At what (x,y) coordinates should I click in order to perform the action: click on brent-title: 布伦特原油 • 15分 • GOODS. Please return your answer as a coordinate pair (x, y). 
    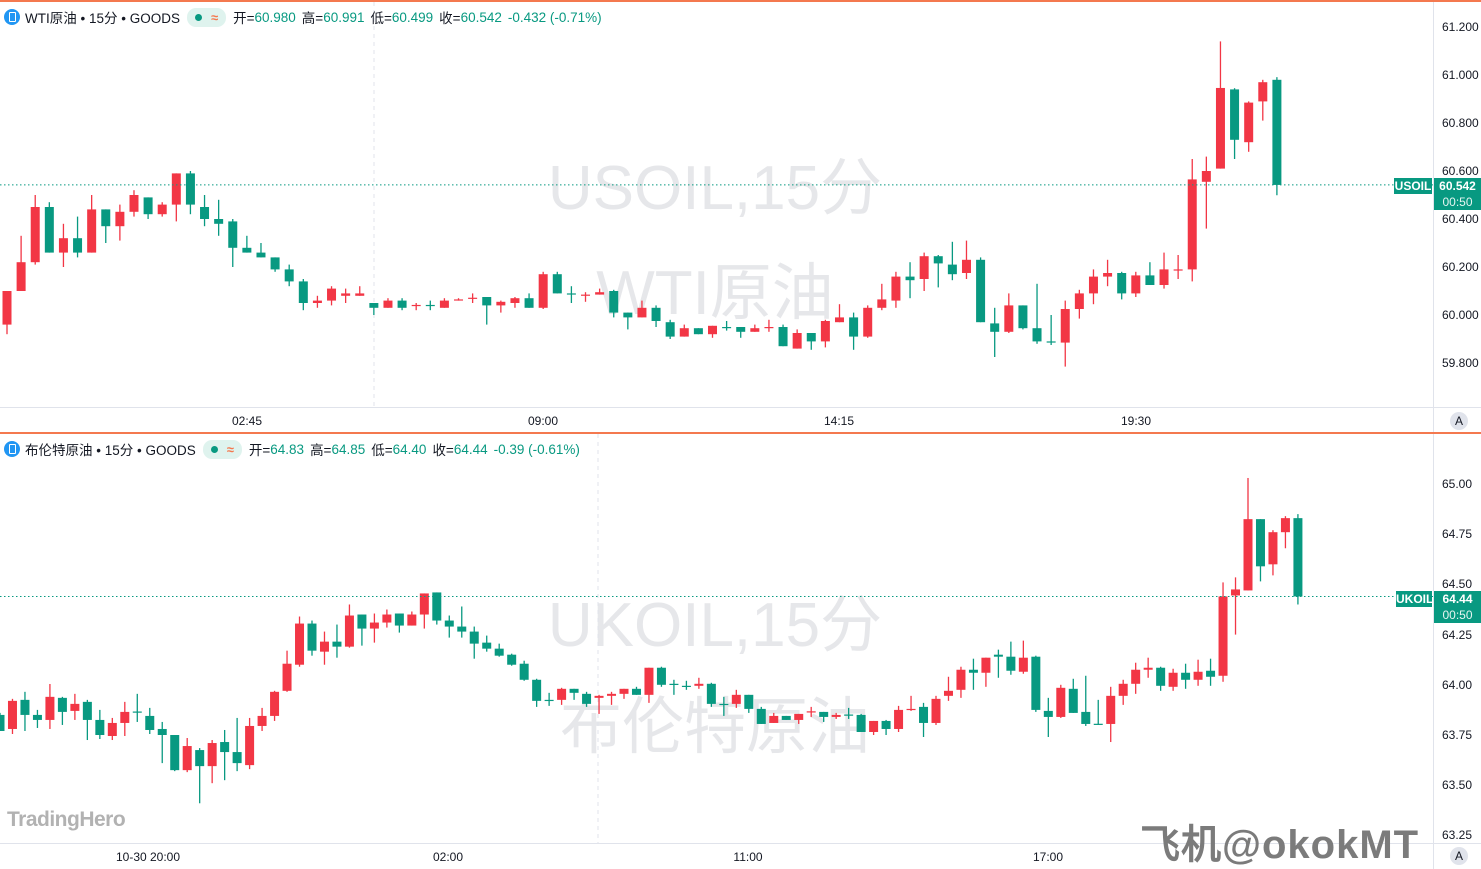
    Looking at the image, I should click on (110, 450).